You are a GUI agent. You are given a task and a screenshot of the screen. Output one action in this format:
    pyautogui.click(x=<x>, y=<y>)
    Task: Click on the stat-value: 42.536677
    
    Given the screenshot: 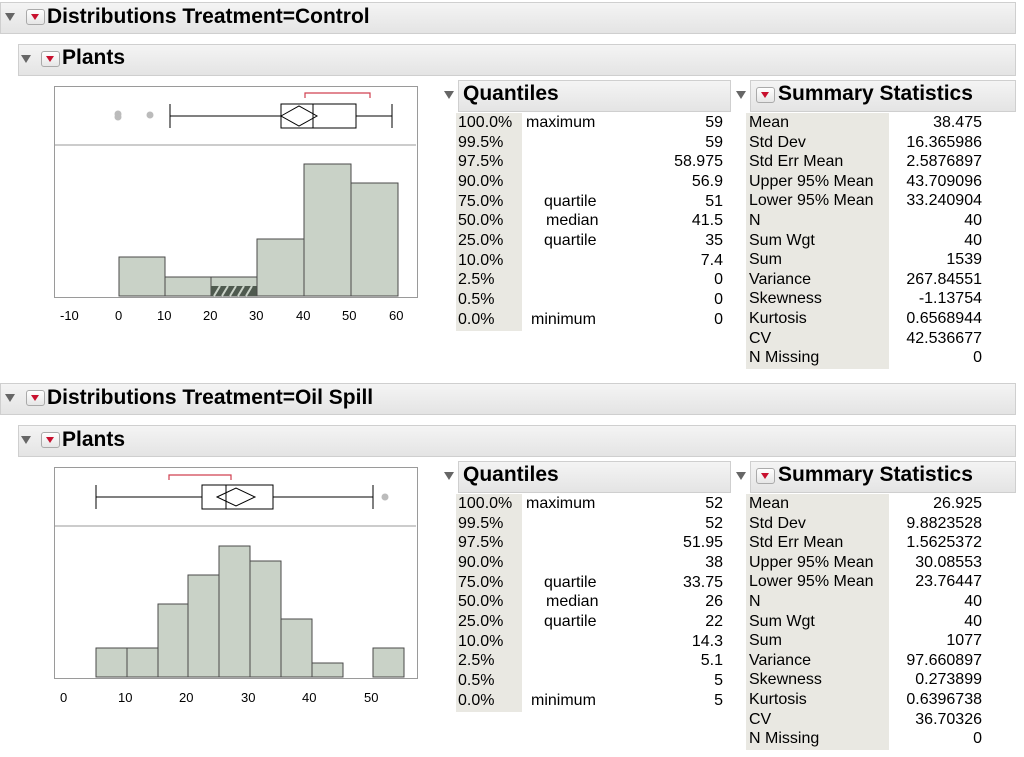 What is the action you would take?
    pyautogui.click(x=944, y=338)
    